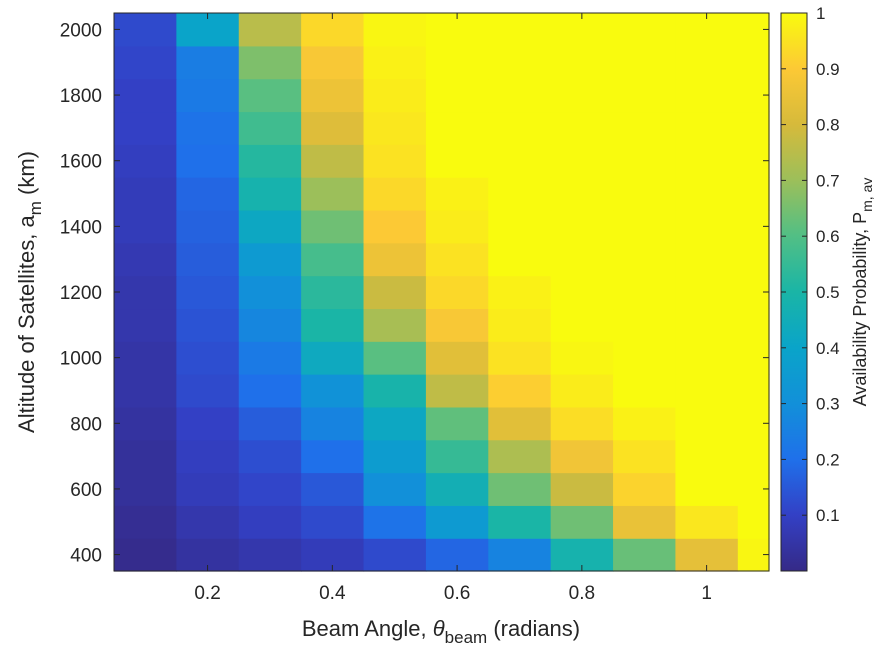 The image size is (886, 651). Describe the element at coordinates (81, 293) in the screenshot. I see `y-tick-label: 1200` at that location.